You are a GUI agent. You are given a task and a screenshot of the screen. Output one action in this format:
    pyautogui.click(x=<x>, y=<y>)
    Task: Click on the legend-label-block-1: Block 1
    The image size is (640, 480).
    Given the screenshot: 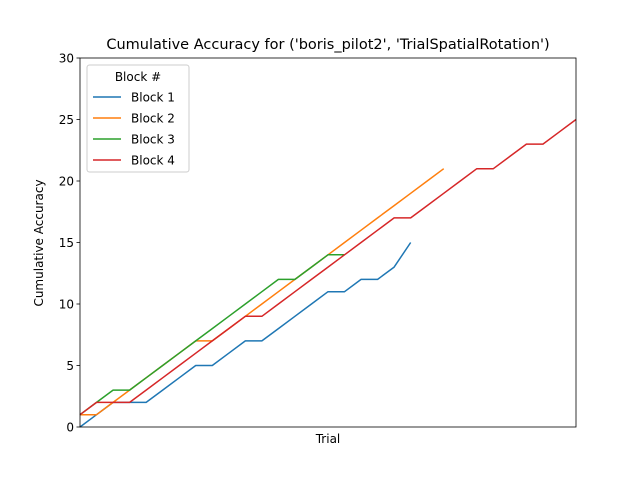 What is the action you would take?
    pyautogui.click(x=153, y=97)
    